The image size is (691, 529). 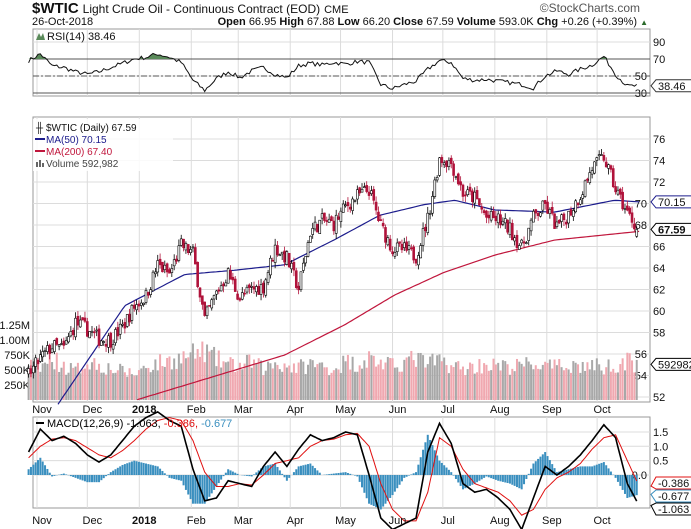 I want to click on y-tick-label: 72, so click(x=659, y=183).